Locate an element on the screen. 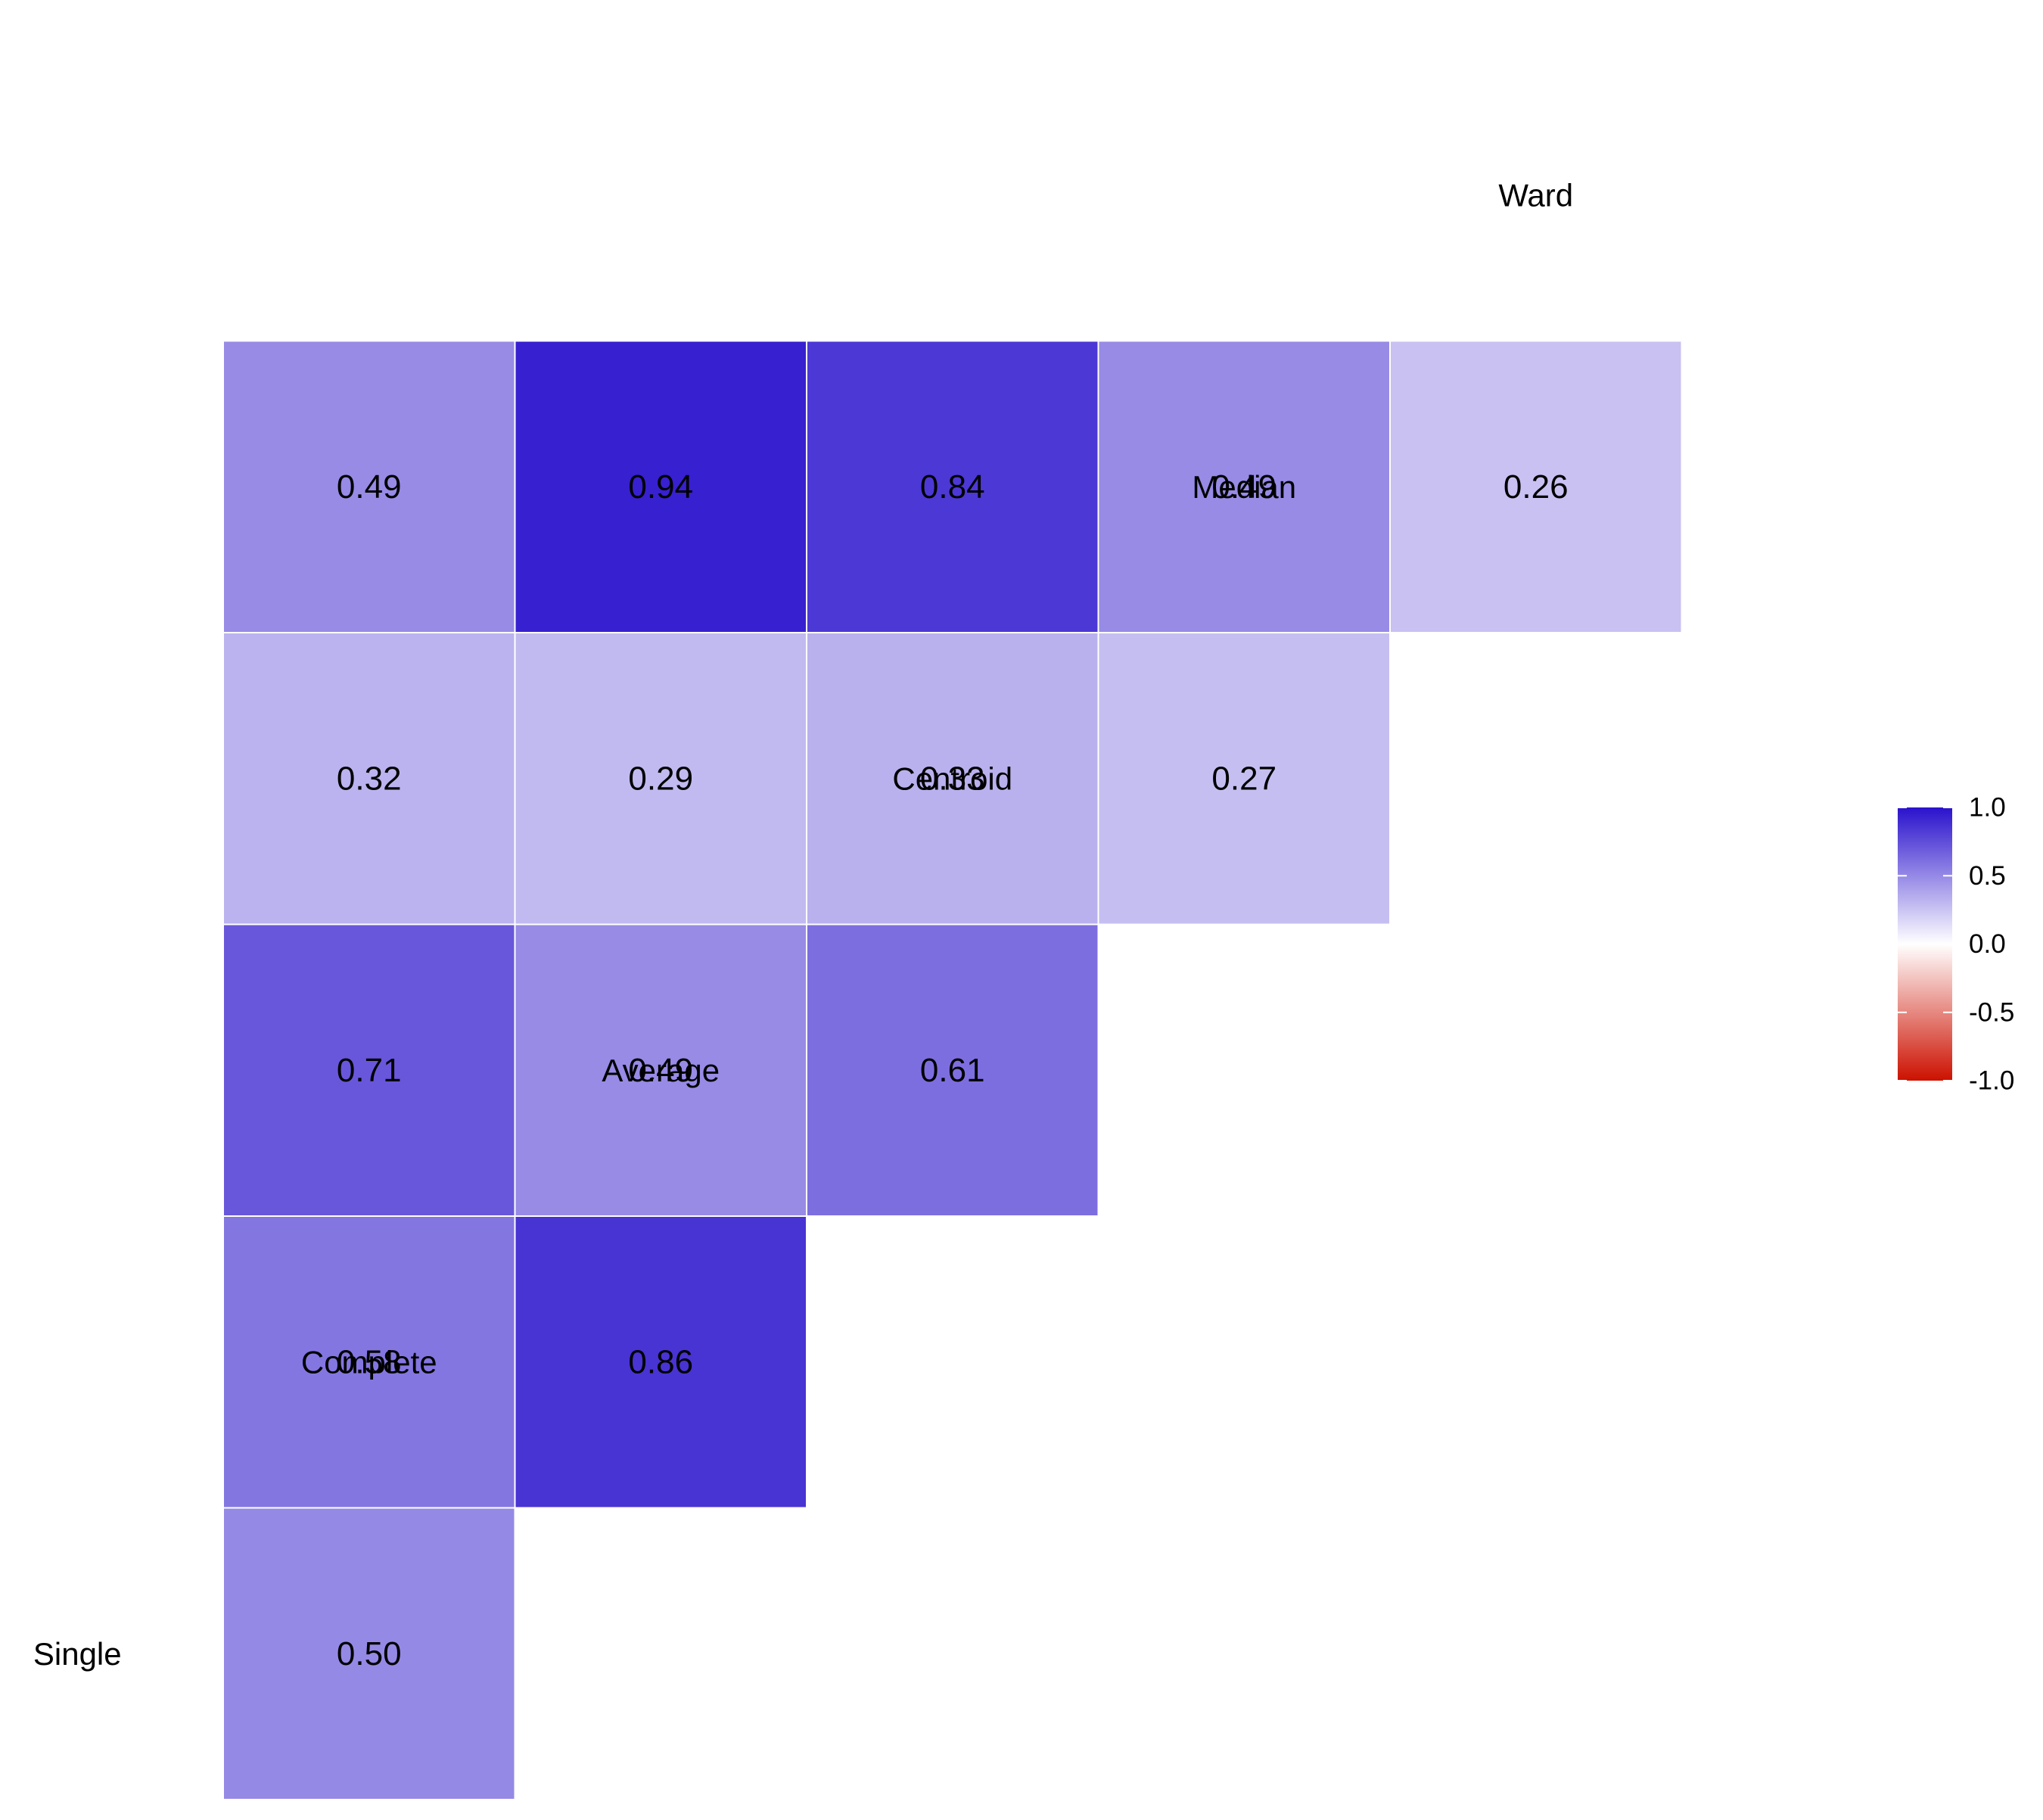 The image size is (2043, 1820). heatmap-cell-single-complete is located at coordinates (369, 1653).